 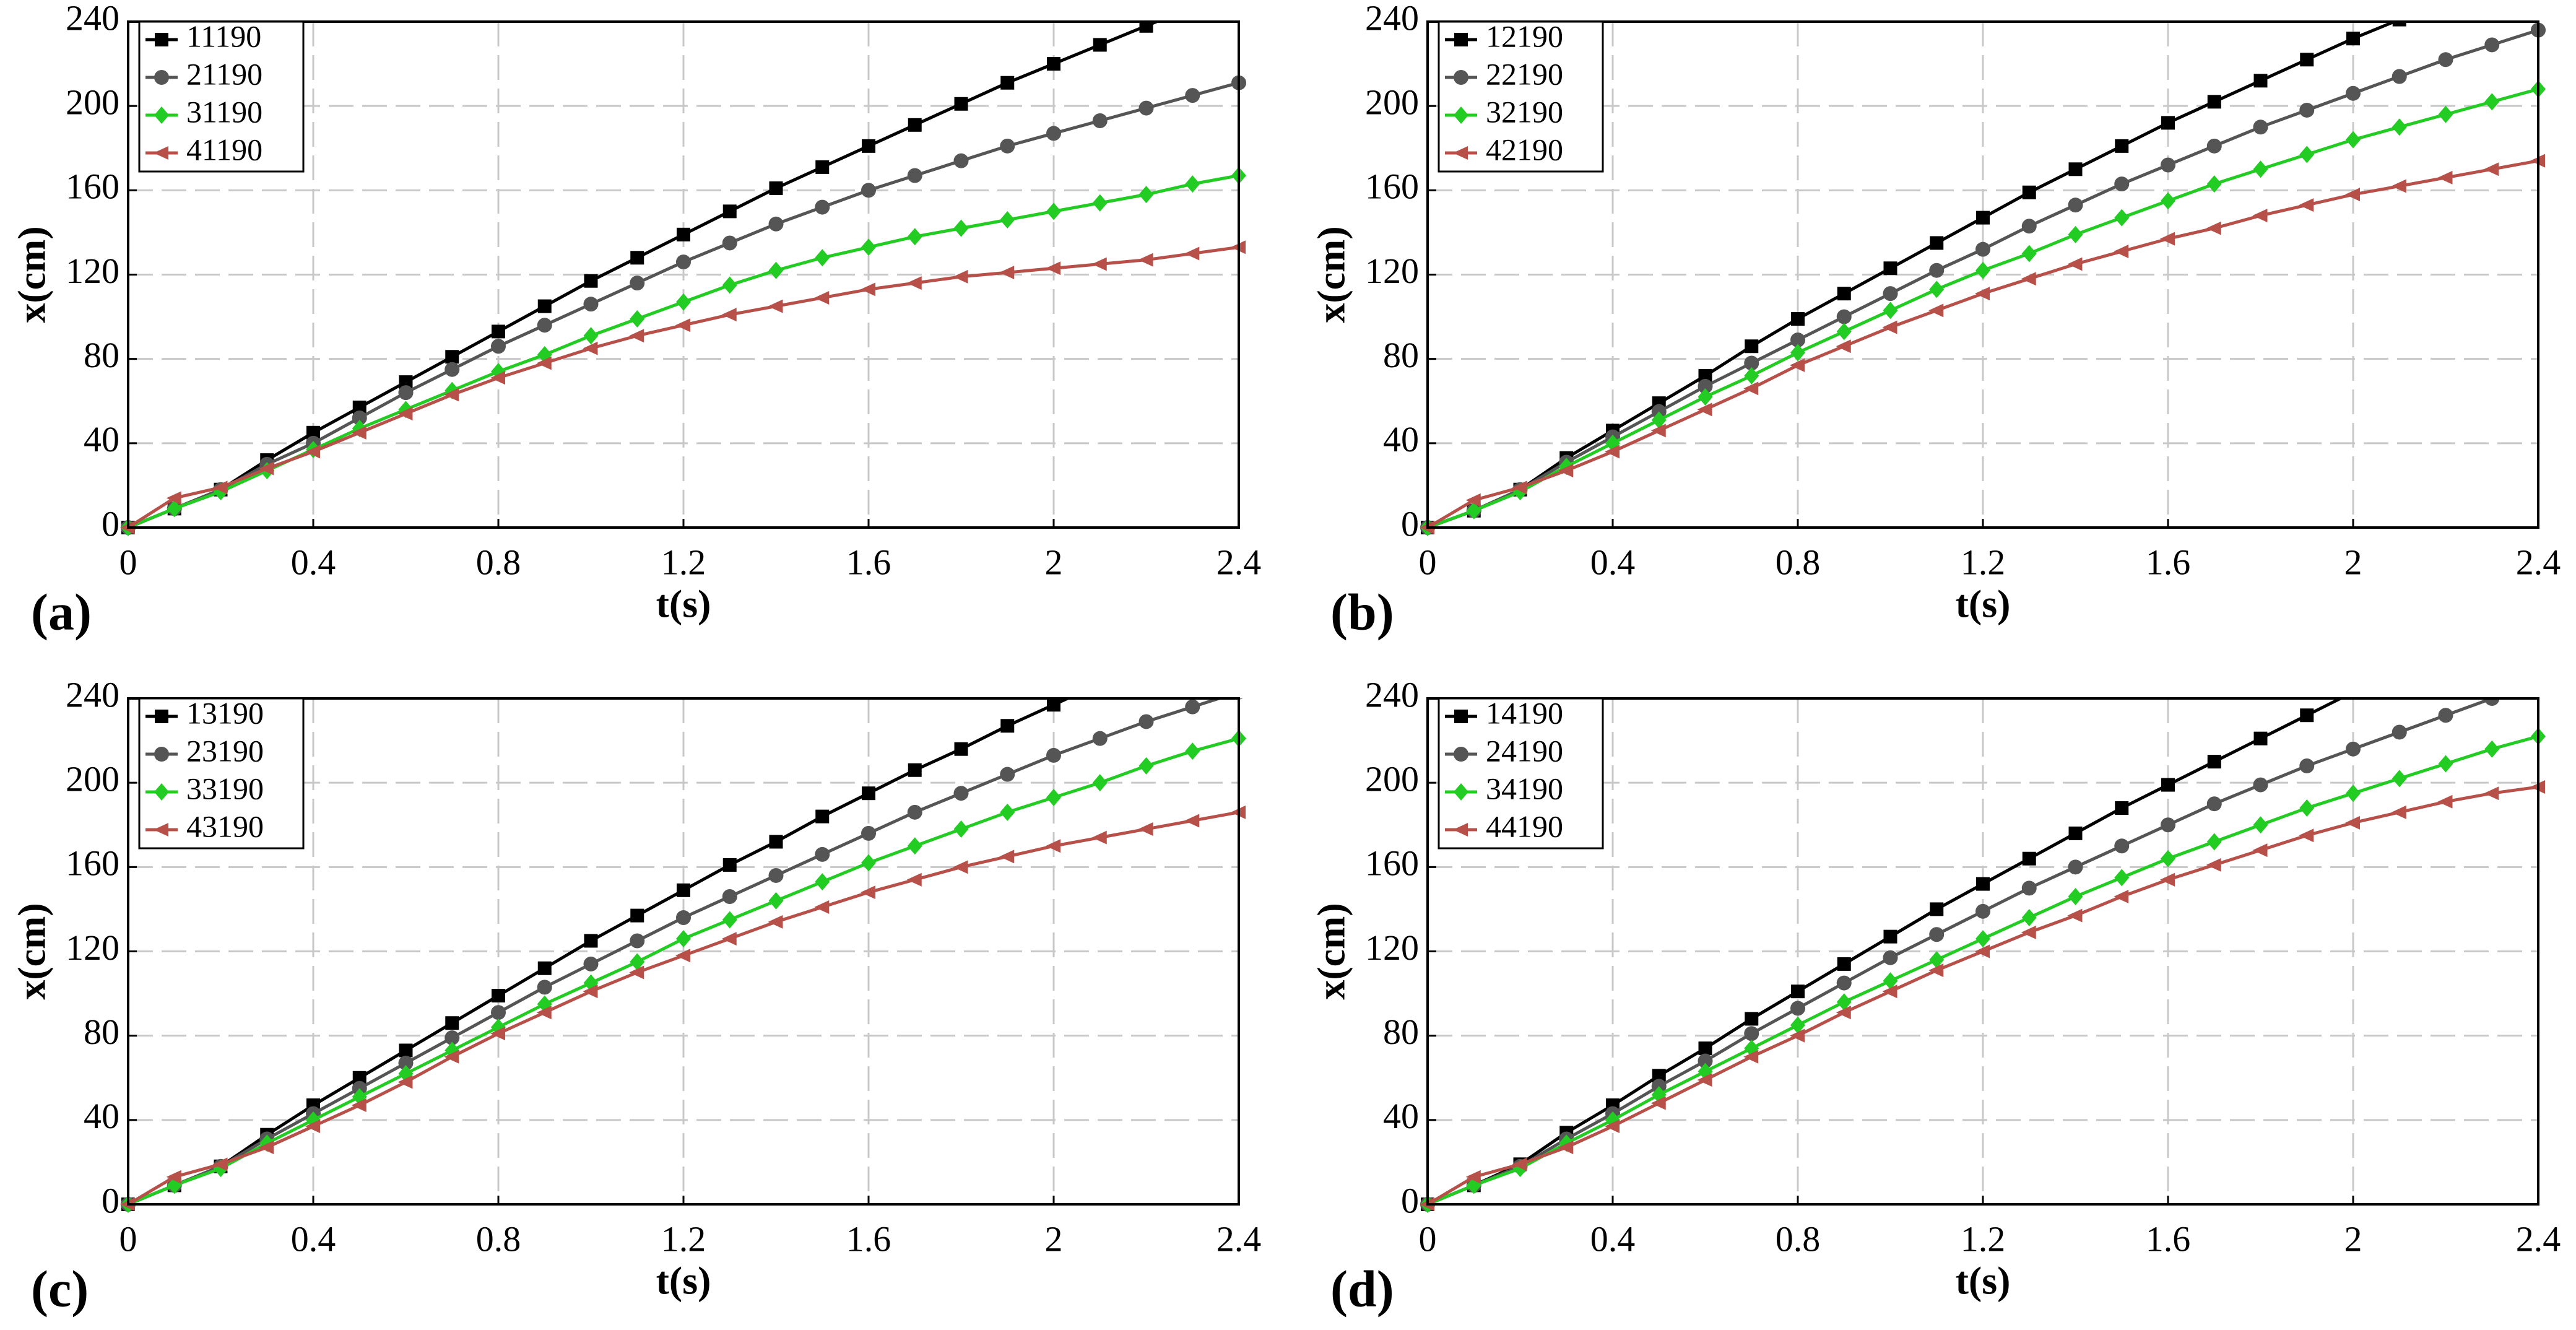 What do you see at coordinates (1239, 1239) in the screenshot?
I see `x-tick-label: 2.4` at bounding box center [1239, 1239].